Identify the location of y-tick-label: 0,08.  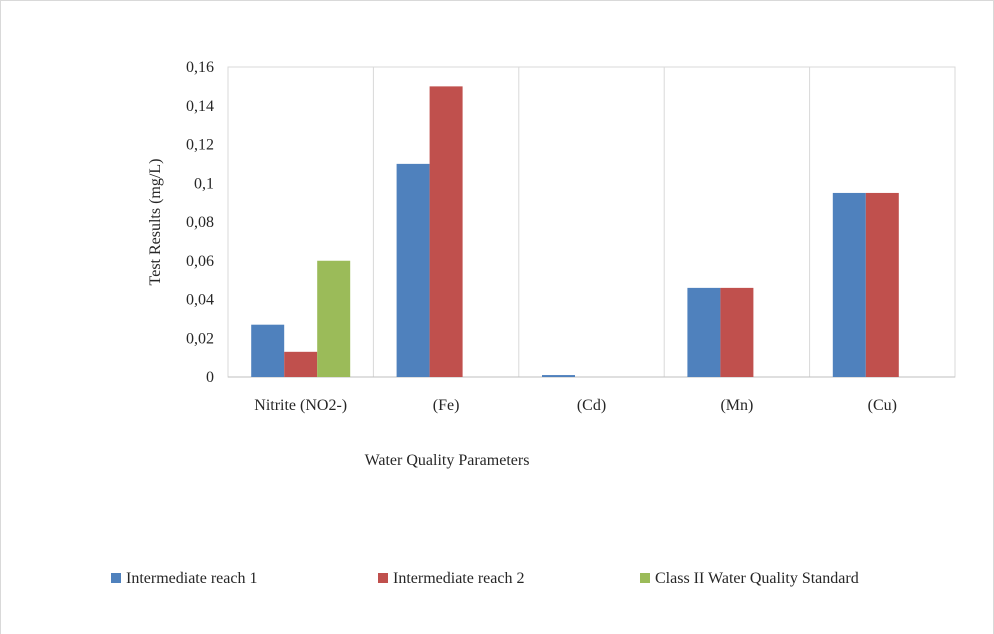
(200, 222).